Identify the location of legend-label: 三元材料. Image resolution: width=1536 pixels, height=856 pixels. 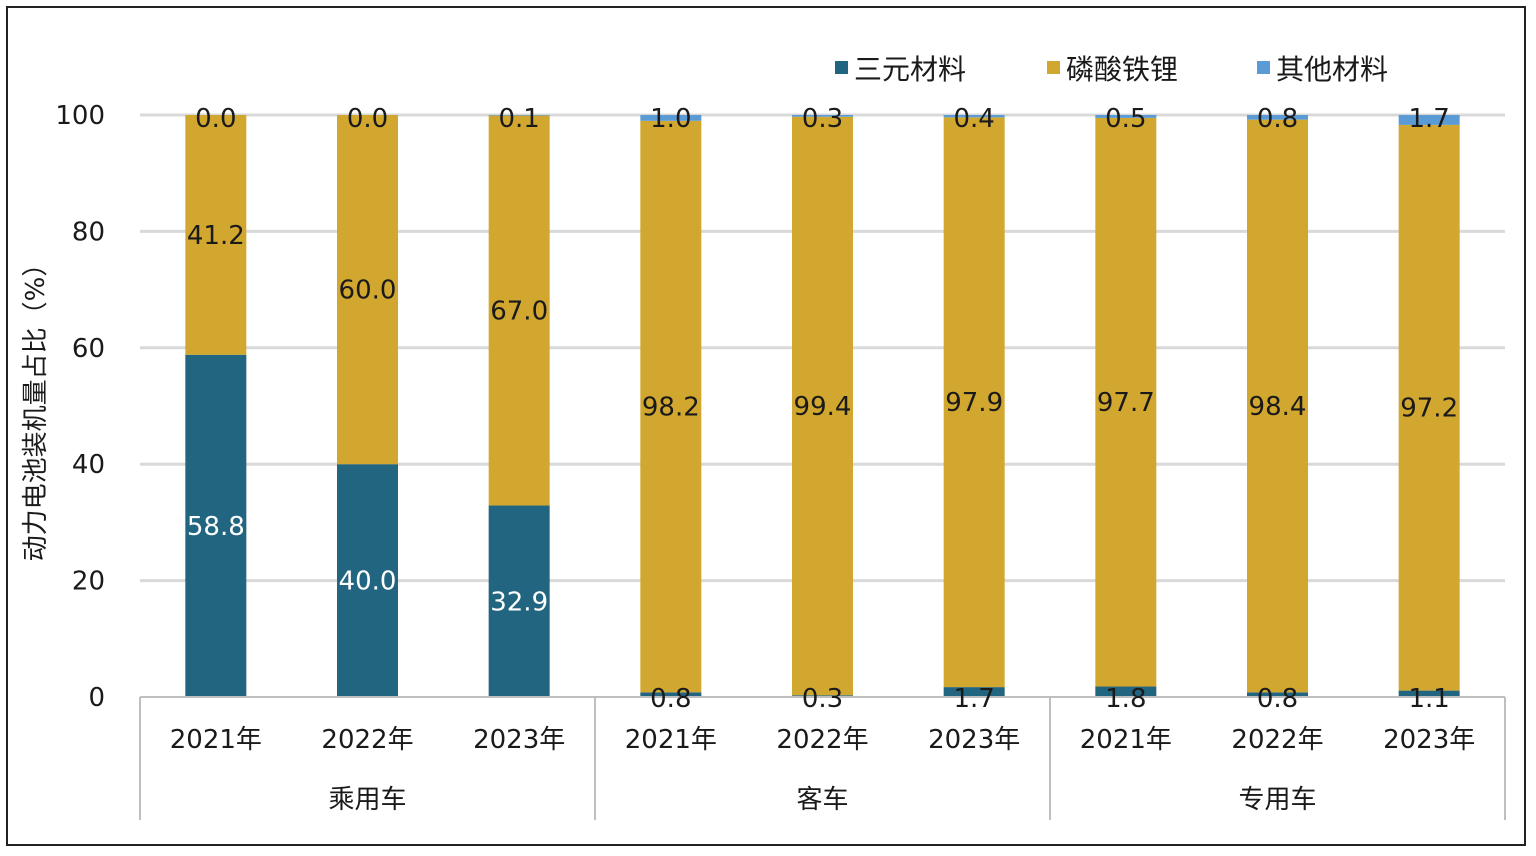
(910, 69).